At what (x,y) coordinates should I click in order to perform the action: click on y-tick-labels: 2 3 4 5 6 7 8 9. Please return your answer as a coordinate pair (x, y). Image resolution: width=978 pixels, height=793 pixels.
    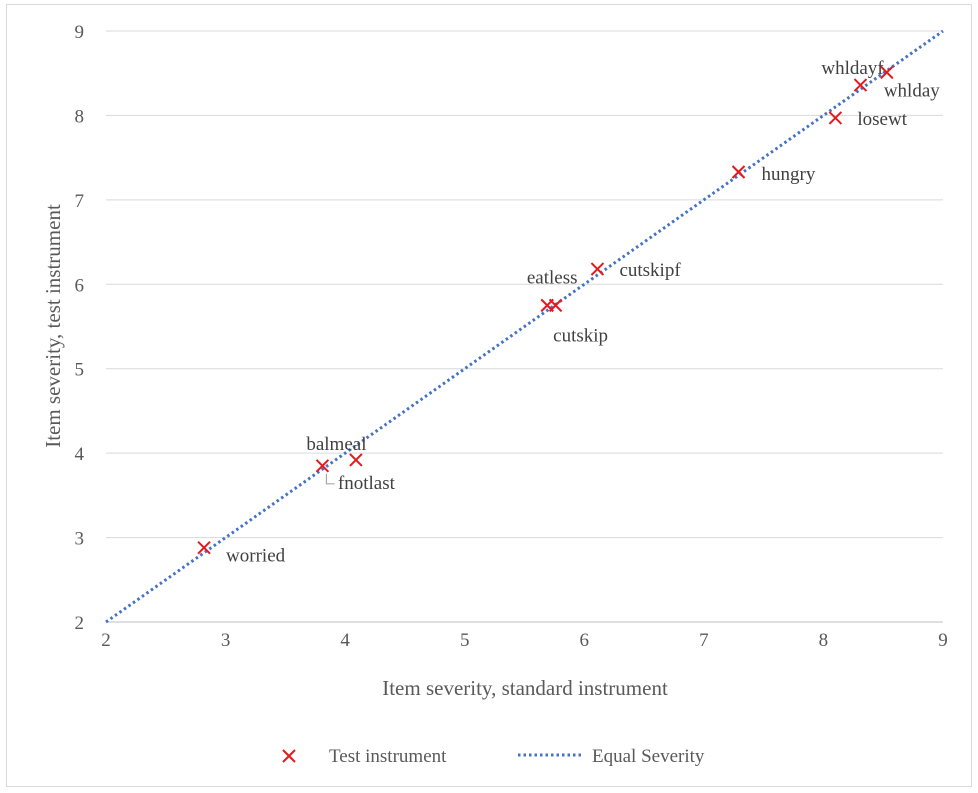
    Looking at the image, I should click on (80, 328).